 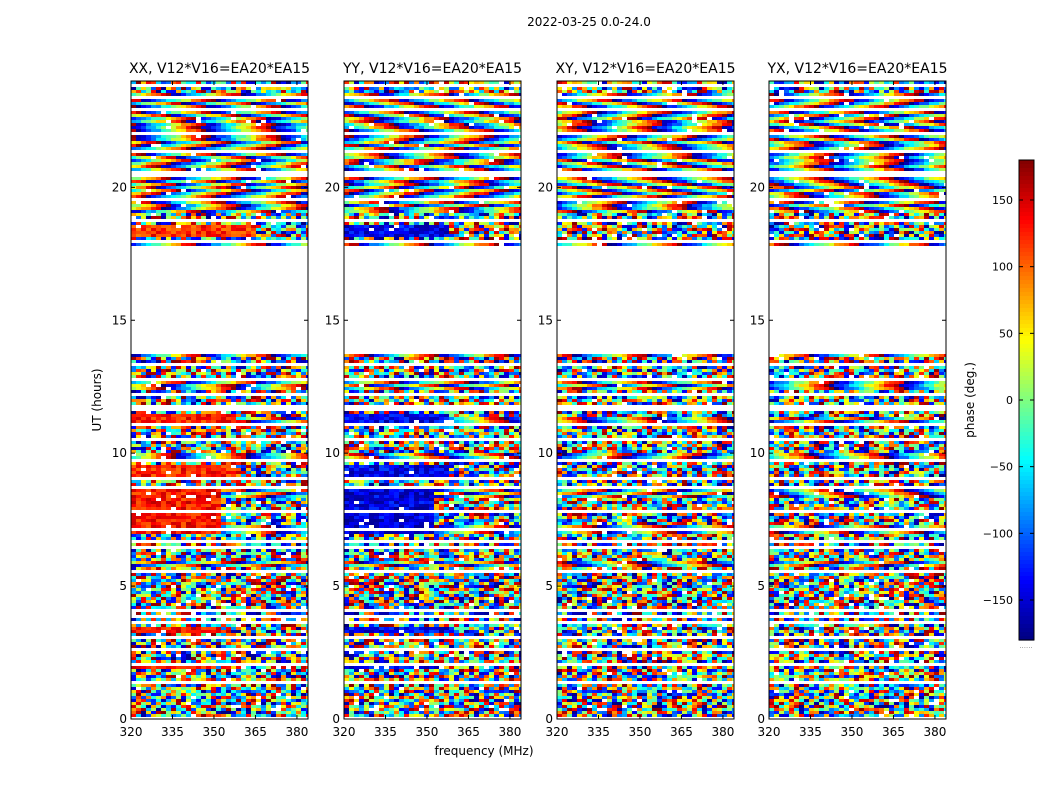 I want to click on panel-title: YX, V12*V16=EA20*EA15, so click(x=856, y=69).